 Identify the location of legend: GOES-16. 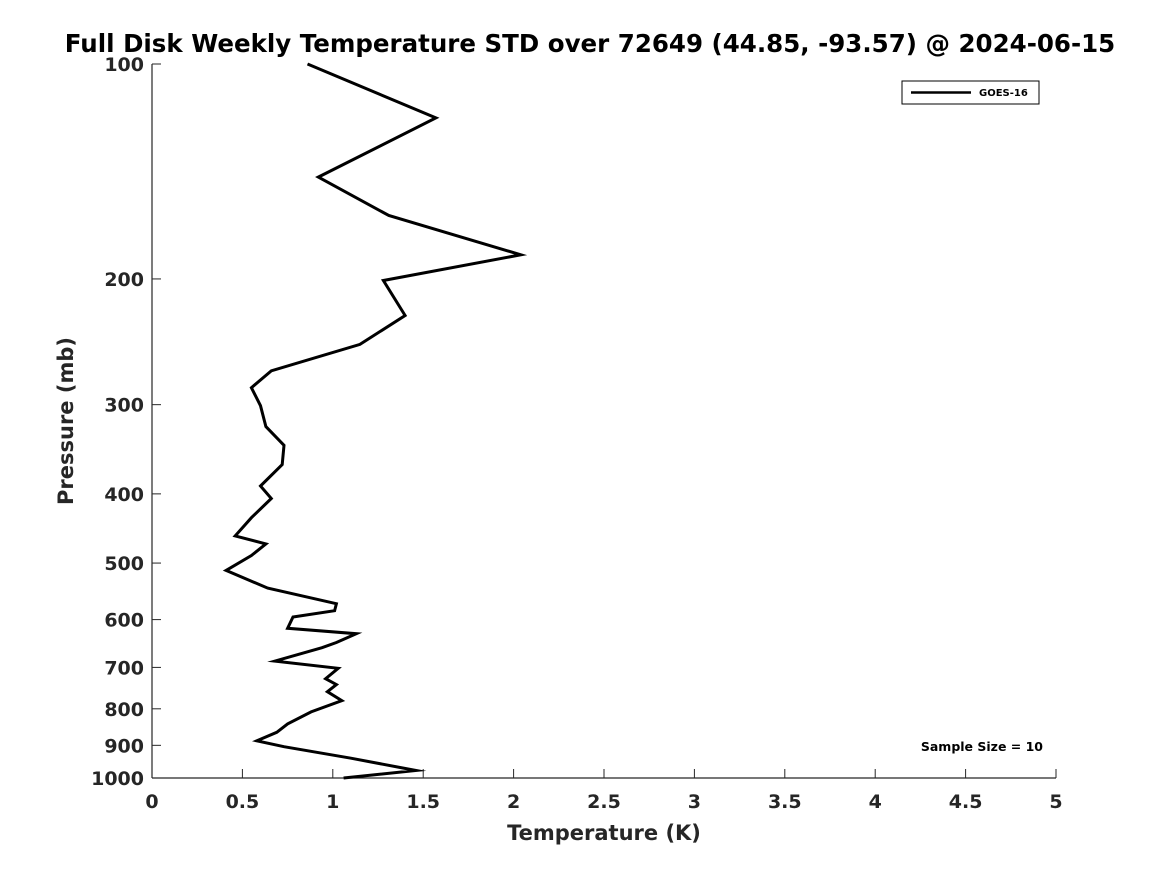
(970, 92).